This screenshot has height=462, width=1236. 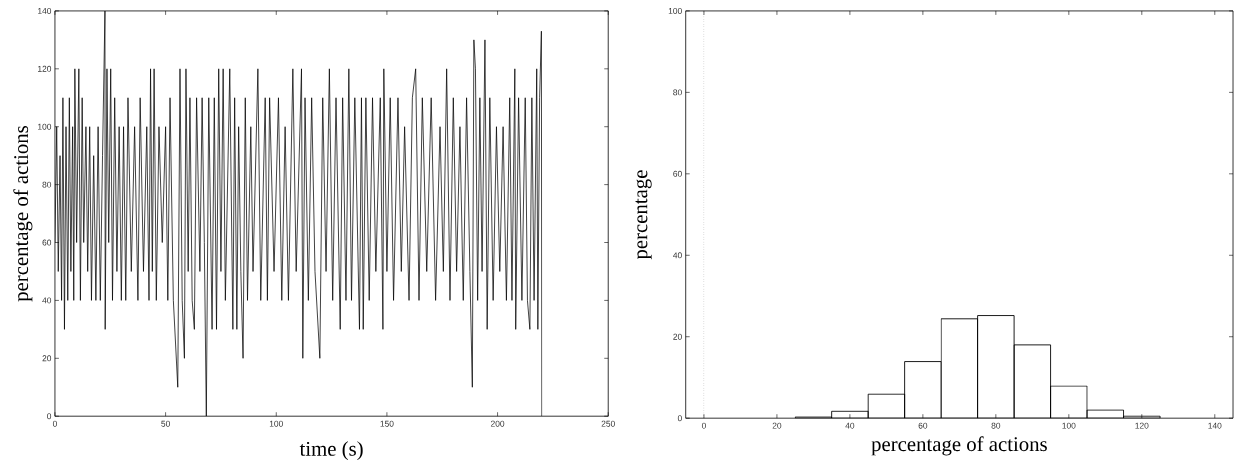 I want to click on x-tick-label: 40, so click(x=850, y=425).